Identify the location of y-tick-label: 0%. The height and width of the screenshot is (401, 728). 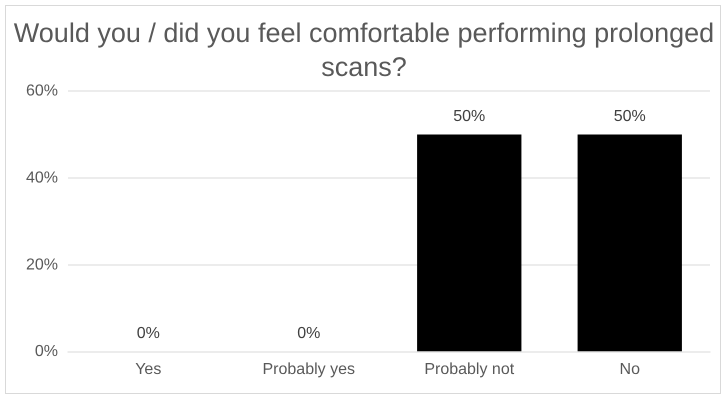
(46, 351).